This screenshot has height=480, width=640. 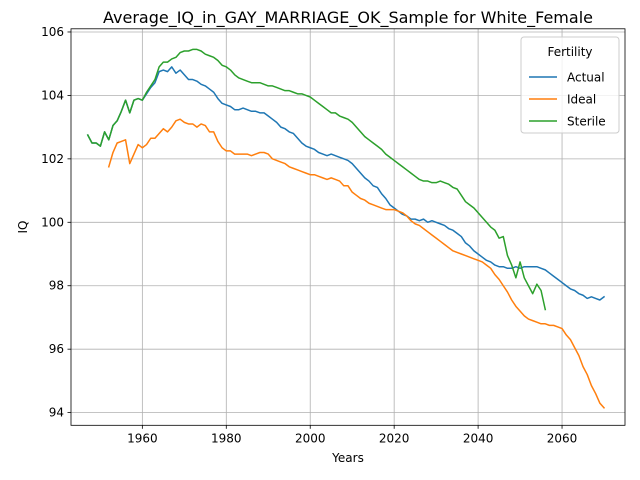 I want to click on x-tick-label: 2040, so click(x=478, y=438).